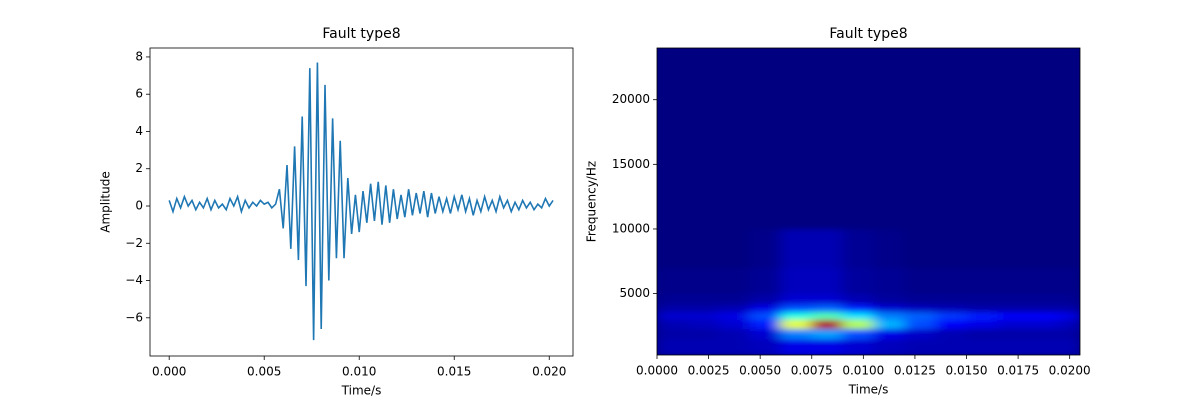 Image resolution: width=1200 pixels, height=400 pixels. What do you see at coordinates (361, 34) in the screenshot?
I see `chart-title: Fault type8` at bounding box center [361, 34].